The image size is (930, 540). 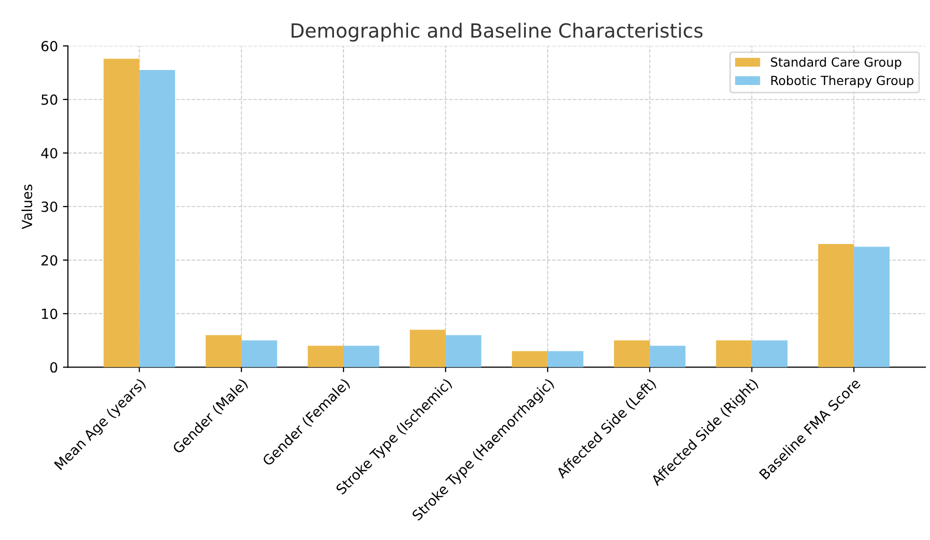 What do you see at coordinates (26, 207) in the screenshot?
I see `y-axis-title: Values` at bounding box center [26, 207].